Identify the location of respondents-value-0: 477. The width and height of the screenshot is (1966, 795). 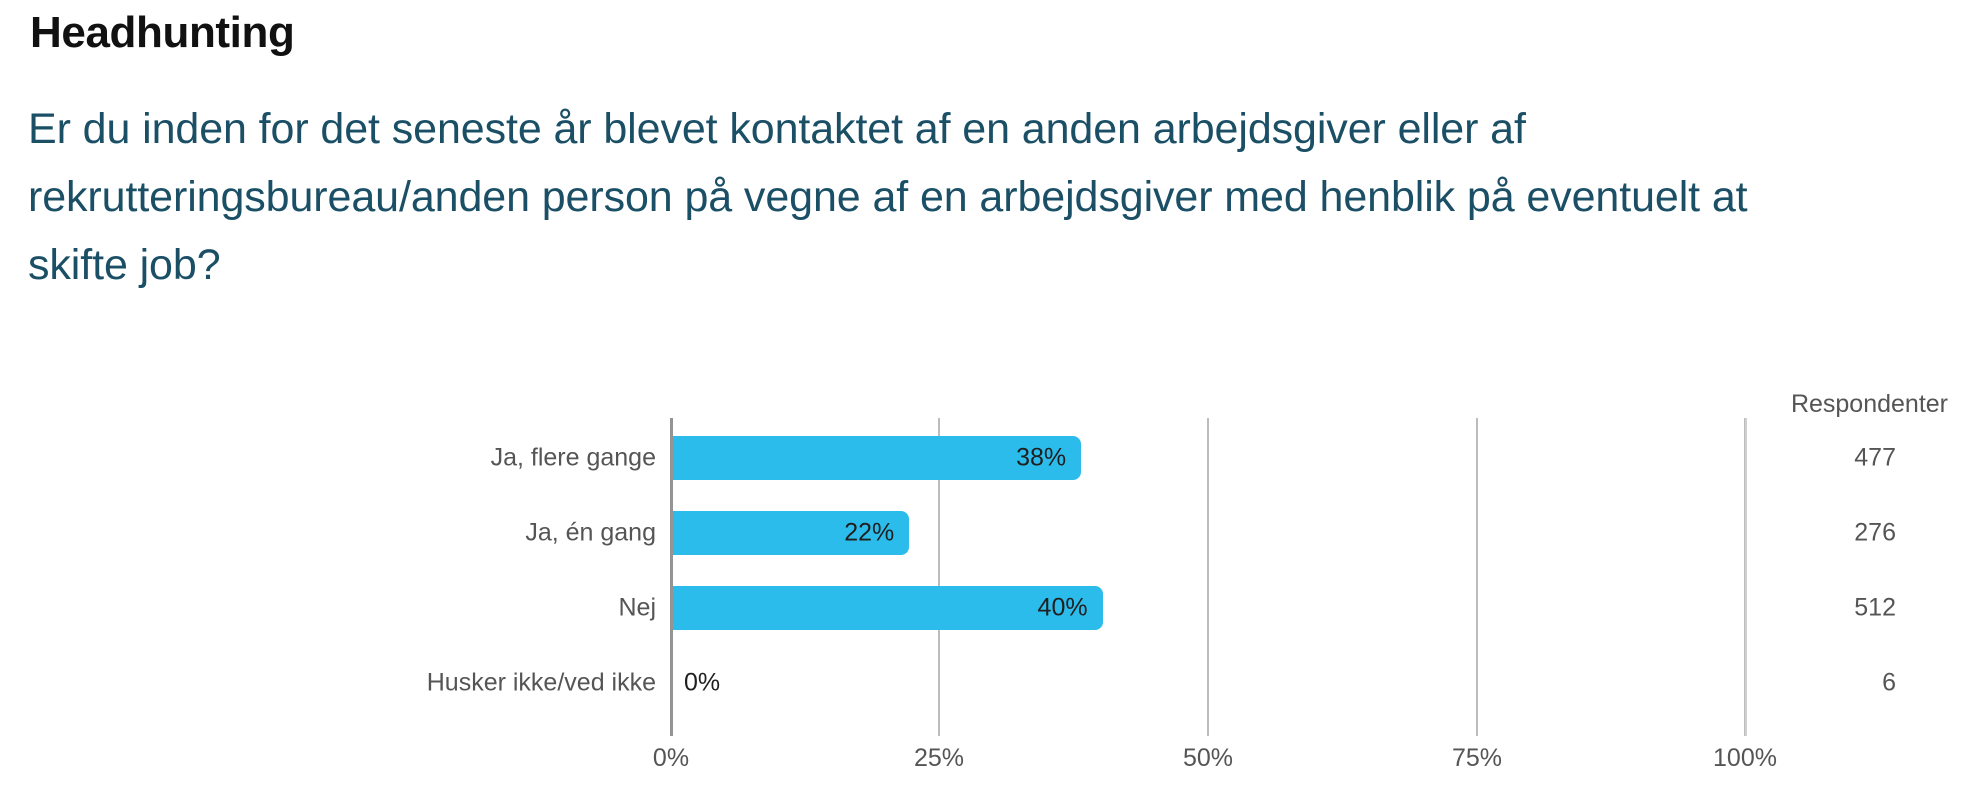
(1875, 457).